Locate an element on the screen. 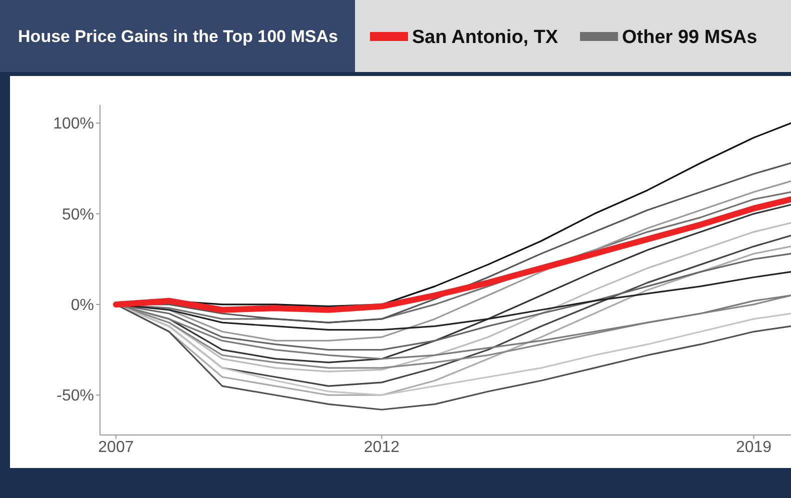  y-tick-label: 0% is located at coordinates (82, 305).